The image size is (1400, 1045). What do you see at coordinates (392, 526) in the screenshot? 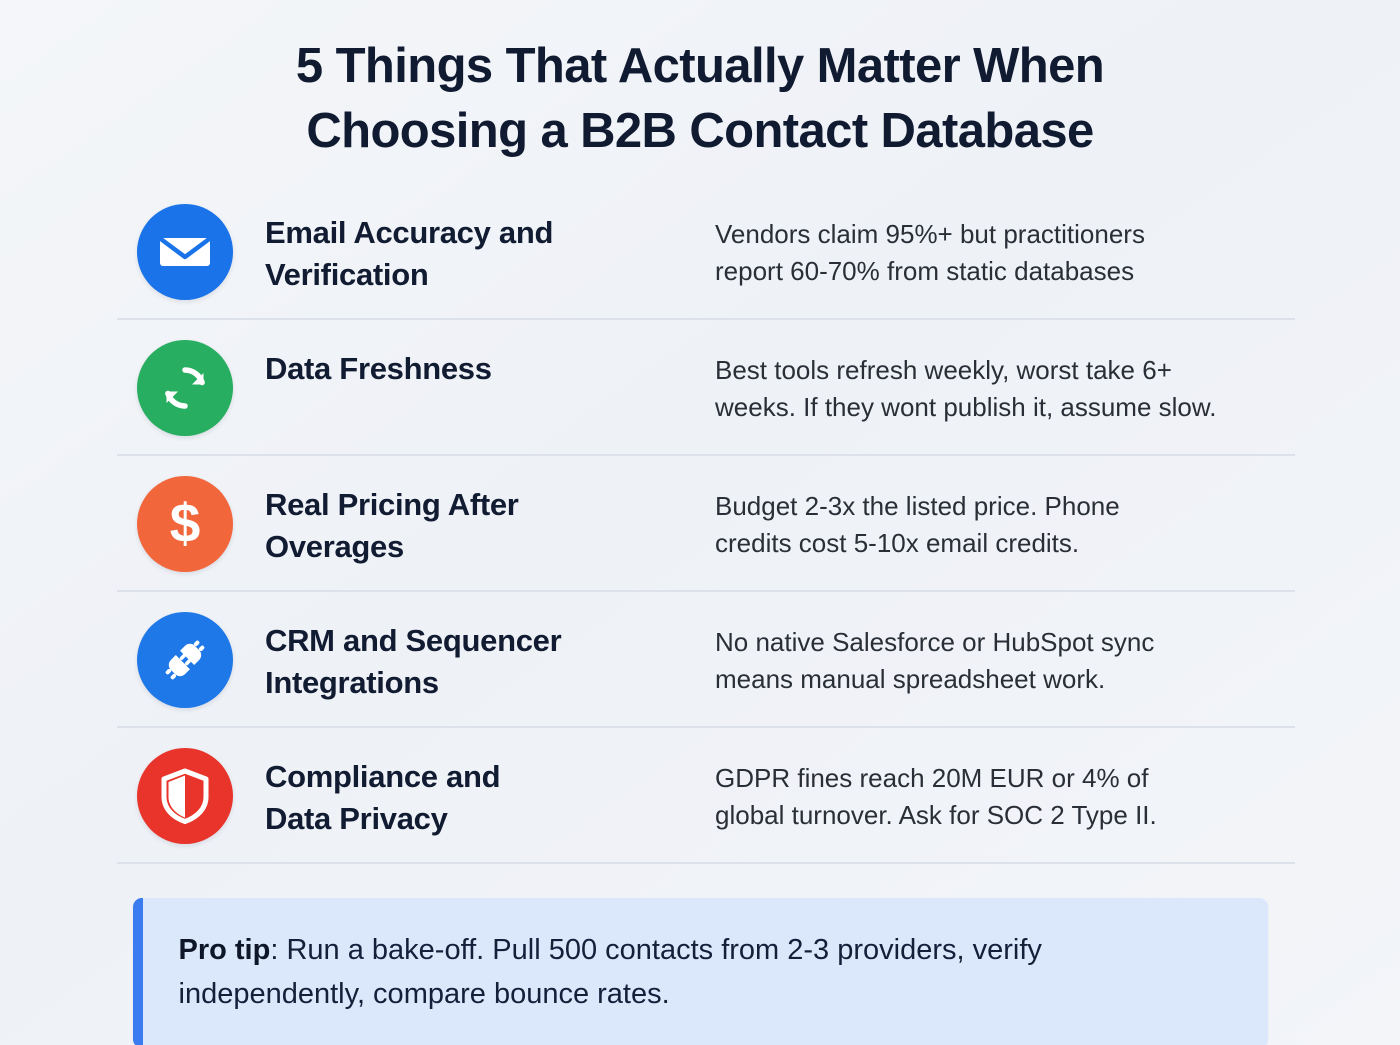
I see `list-item-title: Real Pricing After Overages` at bounding box center [392, 526].